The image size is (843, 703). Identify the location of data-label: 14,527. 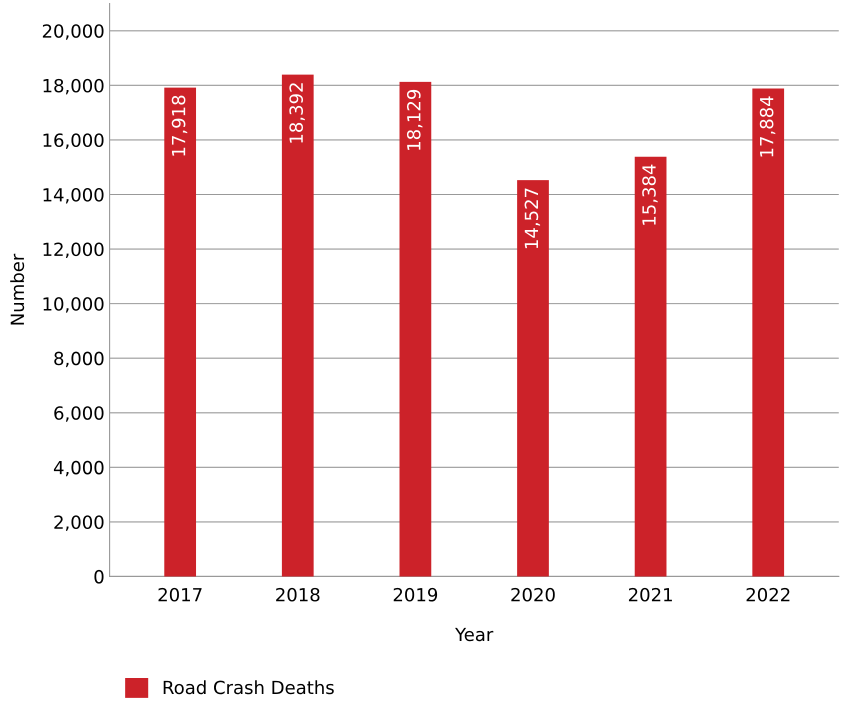
(532, 218).